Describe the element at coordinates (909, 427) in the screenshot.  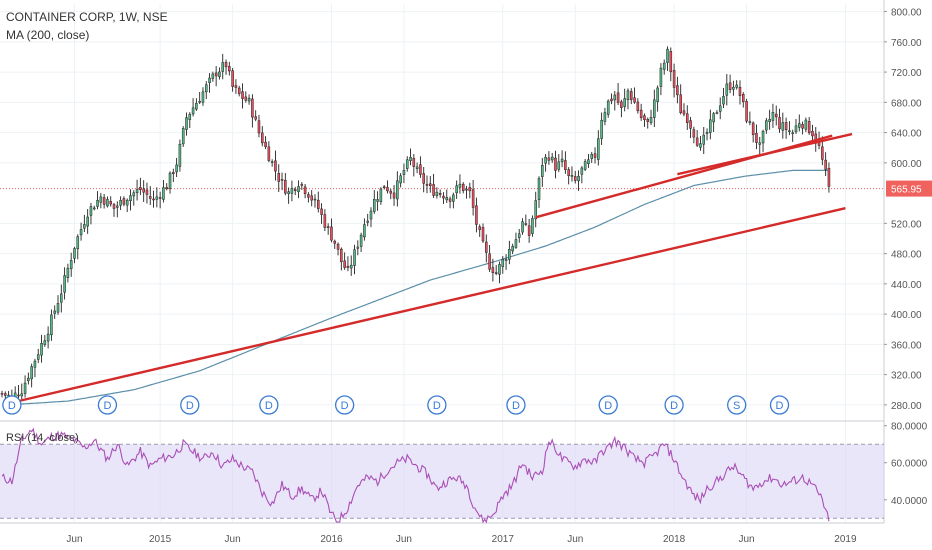
I see `rsi-tick-label: 80.0000` at that location.